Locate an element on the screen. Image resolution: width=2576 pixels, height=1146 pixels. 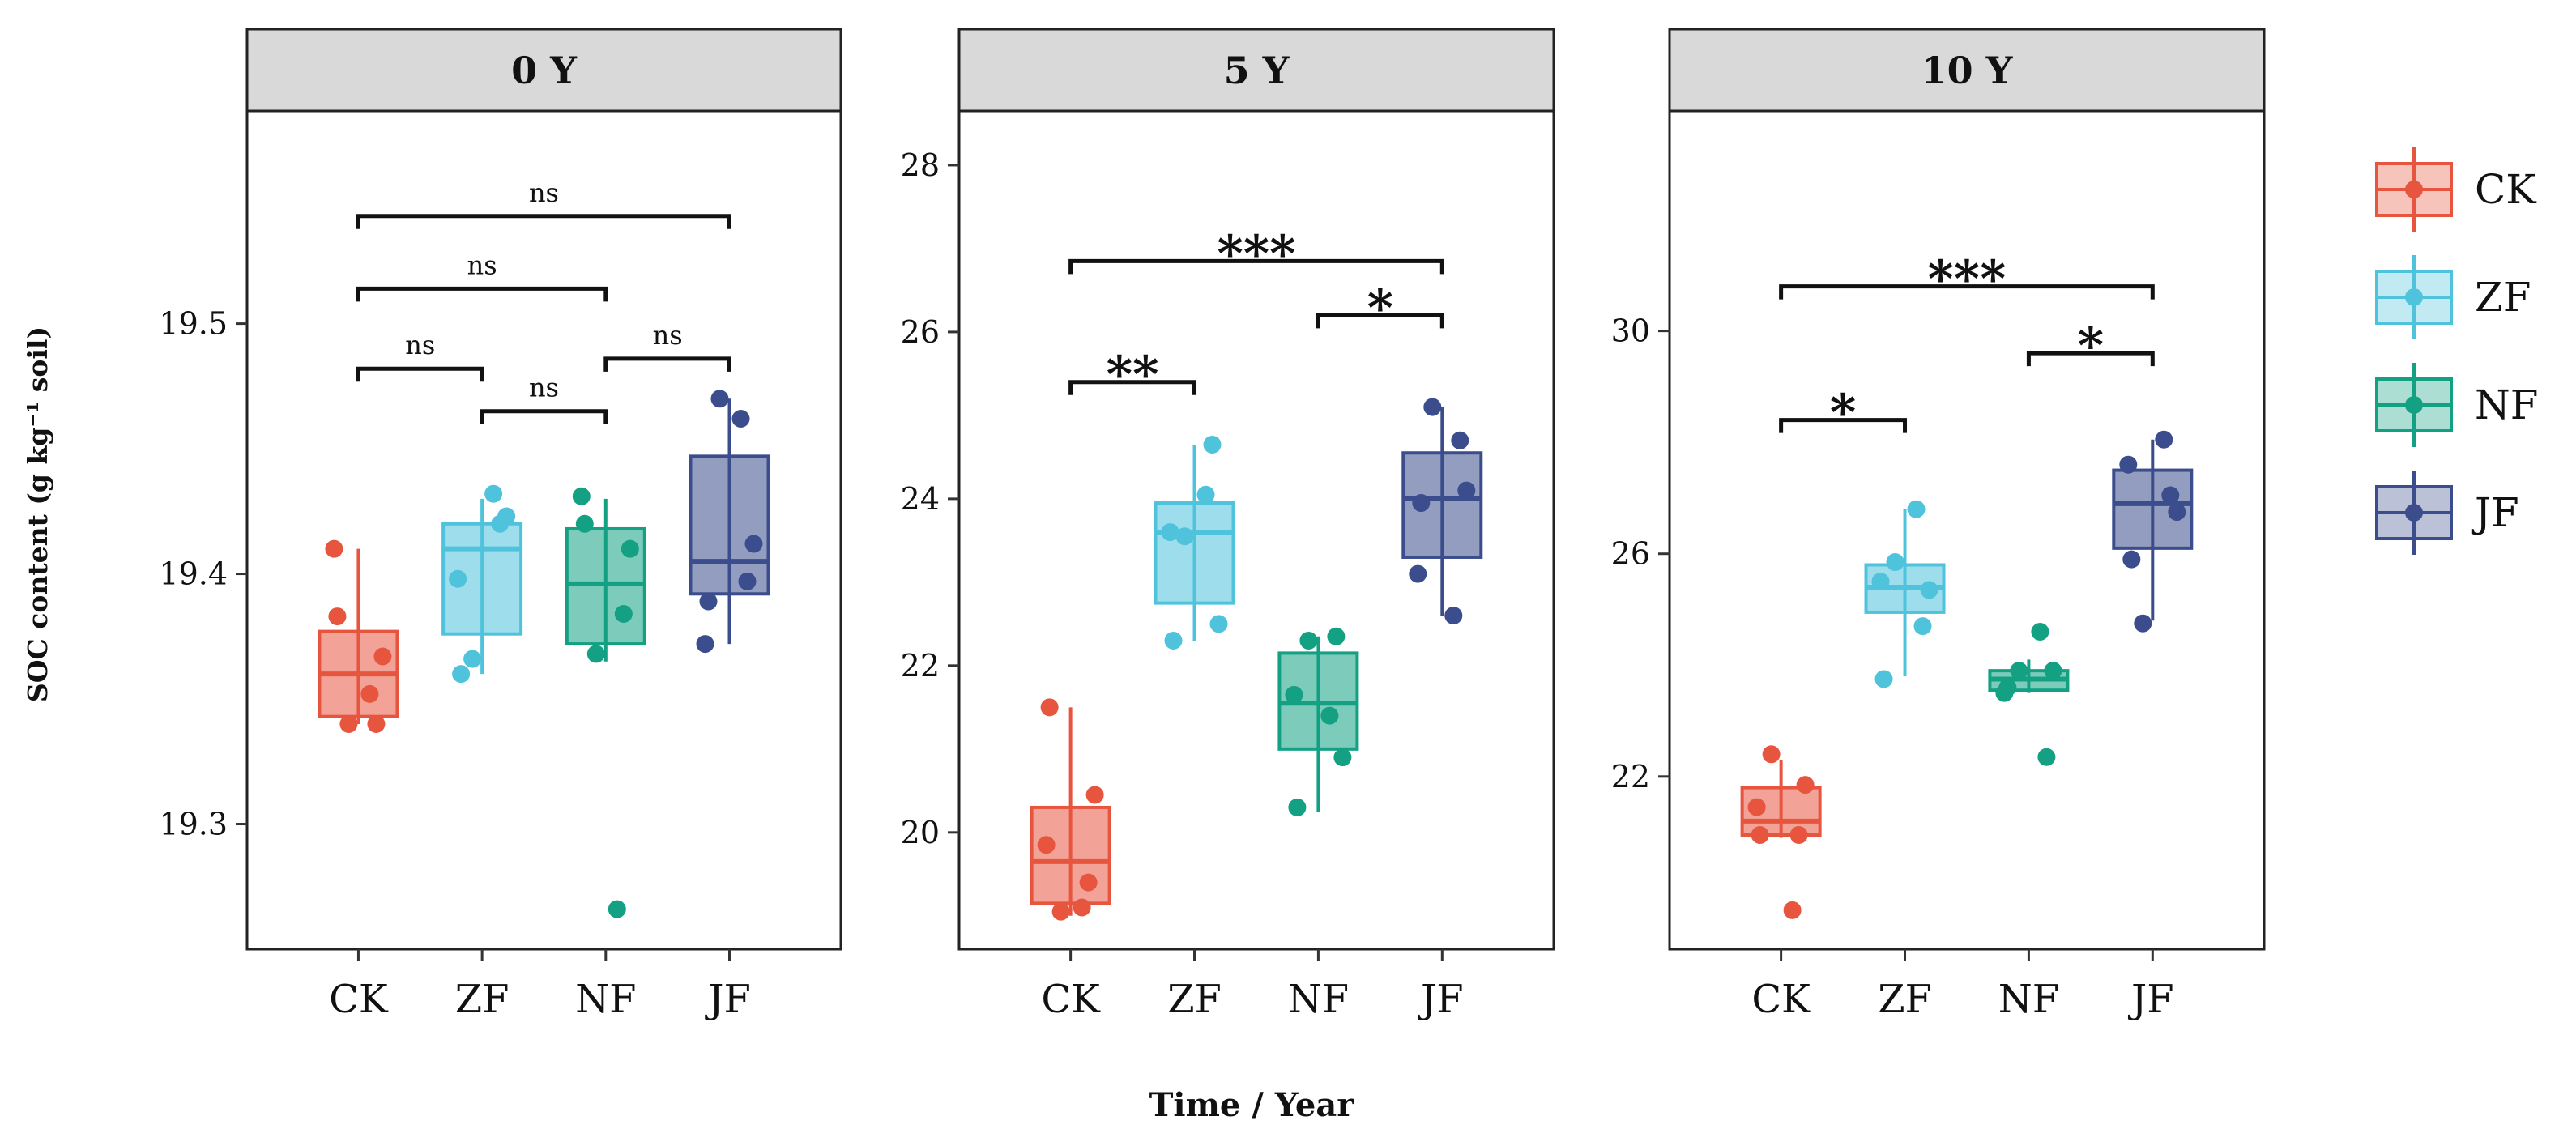
y-tick-label: 28 is located at coordinates (921, 165).